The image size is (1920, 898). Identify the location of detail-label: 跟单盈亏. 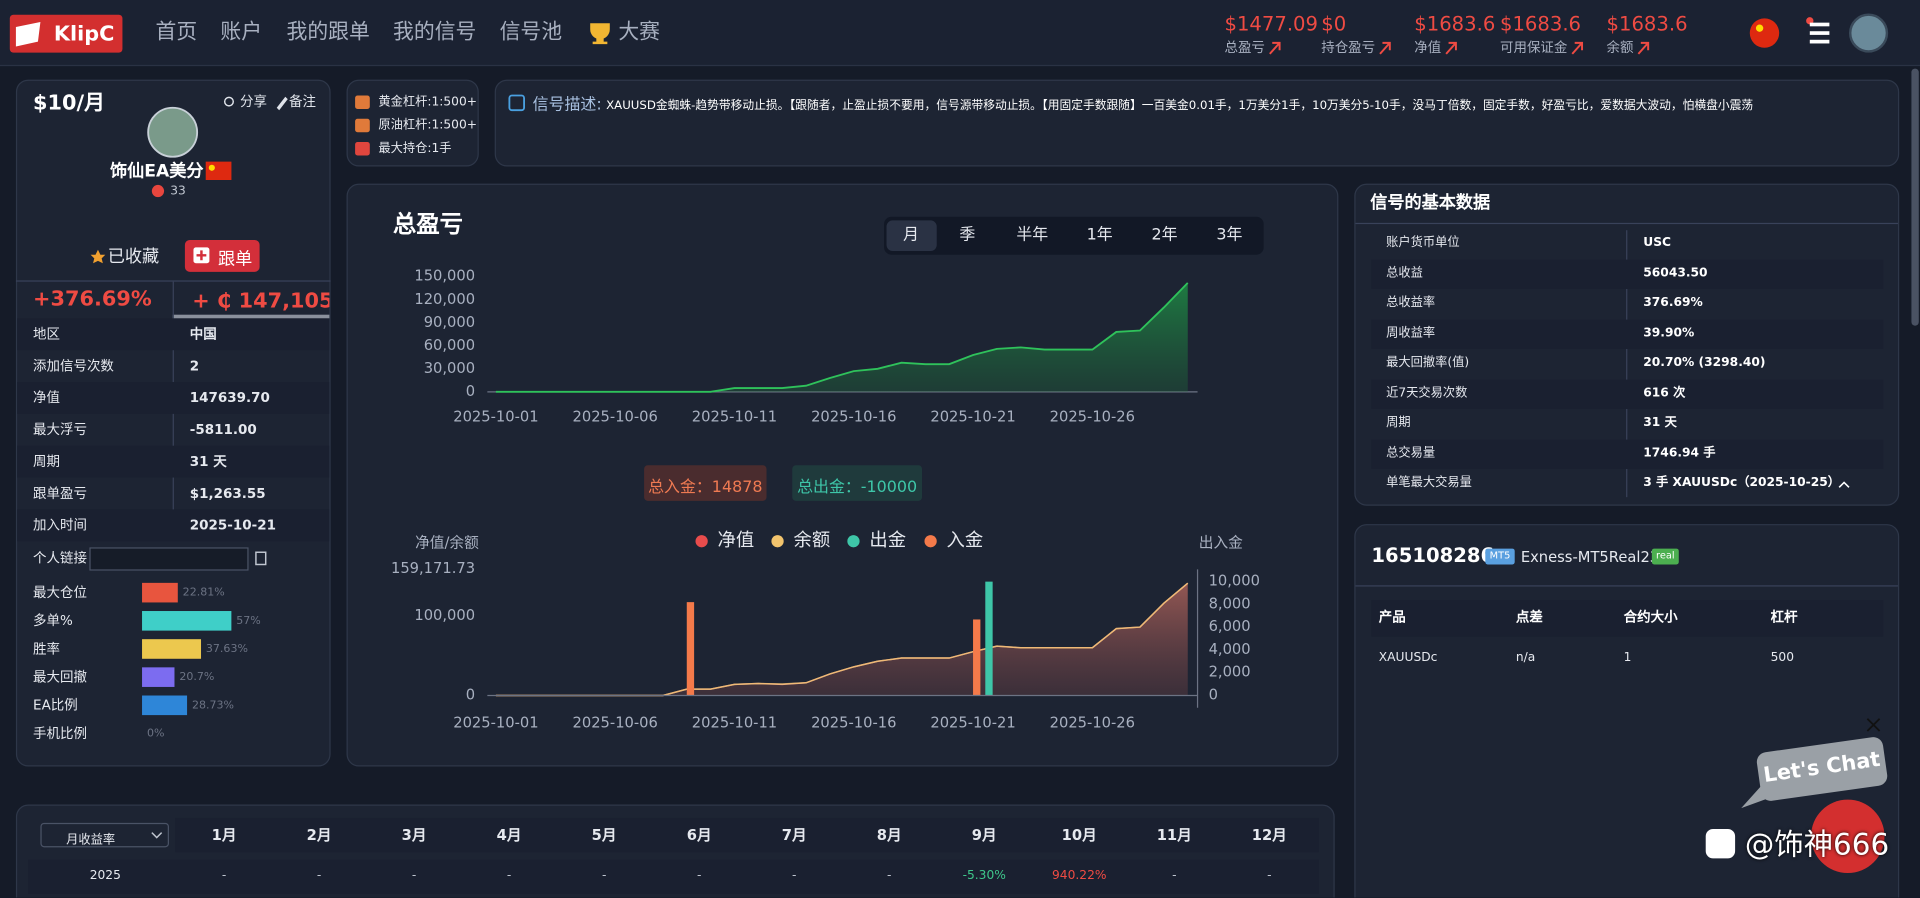
(60, 493).